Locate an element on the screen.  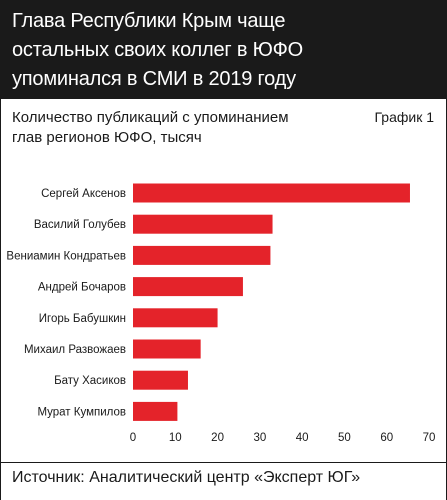
x-tick-label: 50 is located at coordinates (344, 438).